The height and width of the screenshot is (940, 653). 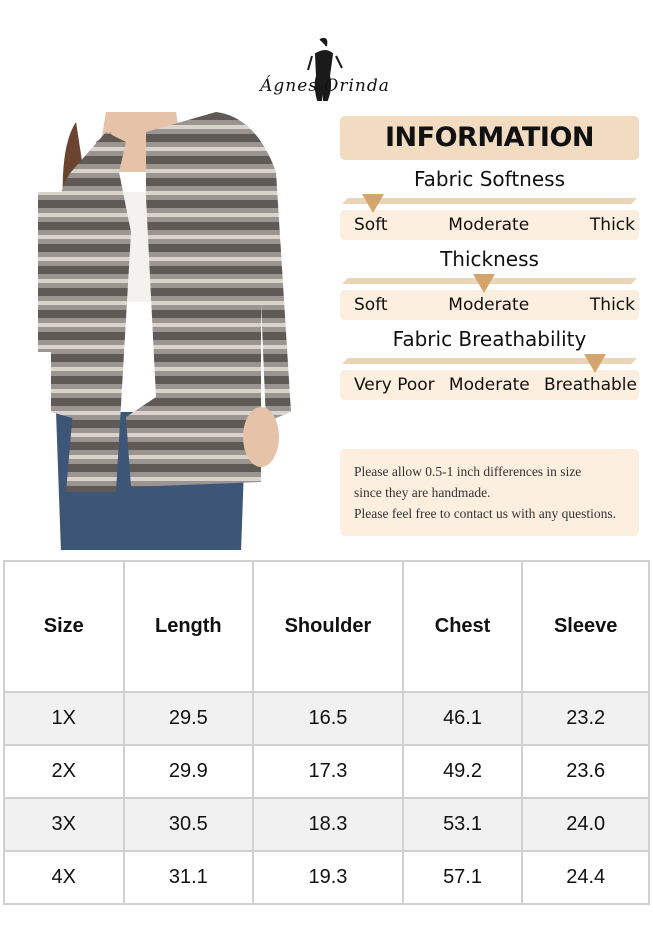 What do you see at coordinates (462, 824) in the screenshot?
I see `cell: 53.1` at bounding box center [462, 824].